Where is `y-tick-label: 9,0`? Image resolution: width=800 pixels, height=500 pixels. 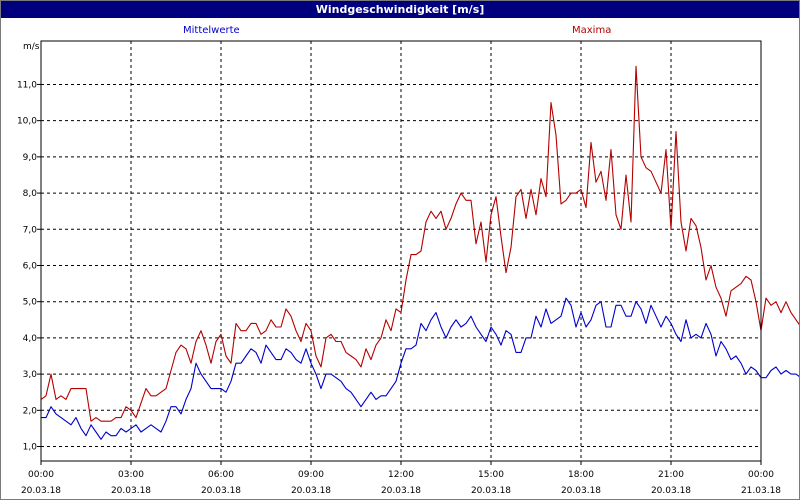
y-tick-label: 9,0 is located at coordinates (30, 158).